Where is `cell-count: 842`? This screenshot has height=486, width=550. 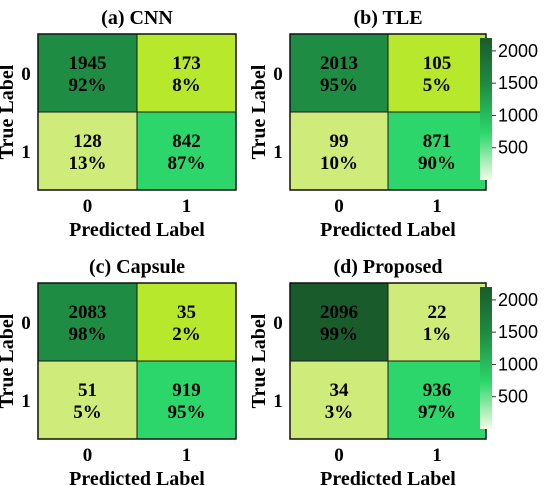
cell-count: 842 is located at coordinates (186, 141).